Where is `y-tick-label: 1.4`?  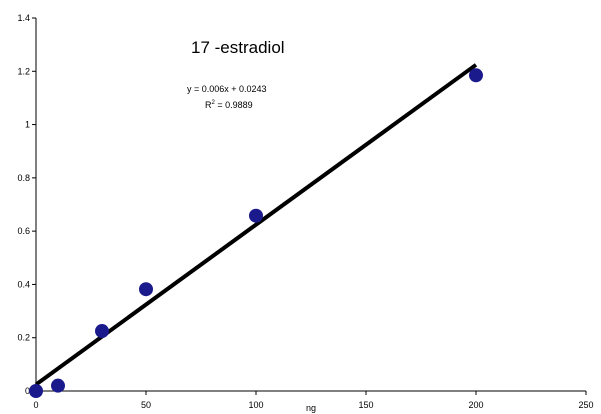
y-tick-label: 1.4 is located at coordinates (23, 18).